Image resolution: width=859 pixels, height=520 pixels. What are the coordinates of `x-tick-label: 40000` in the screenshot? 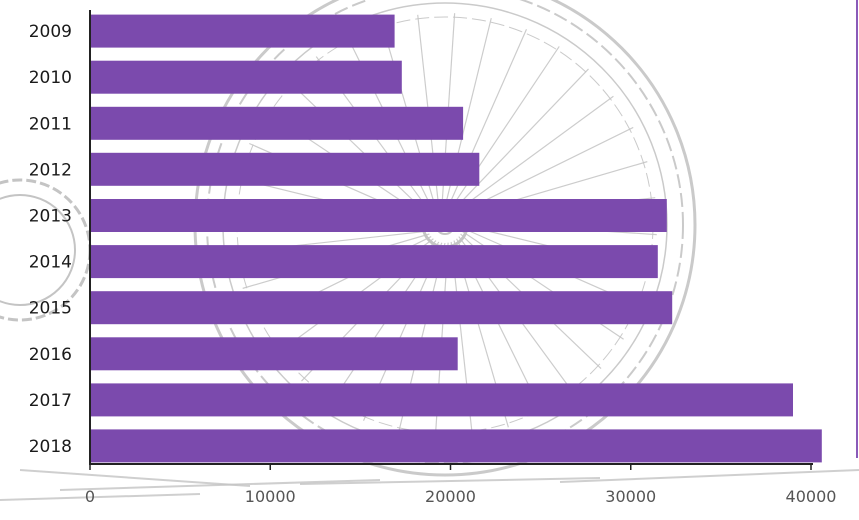 It's located at (811, 496).